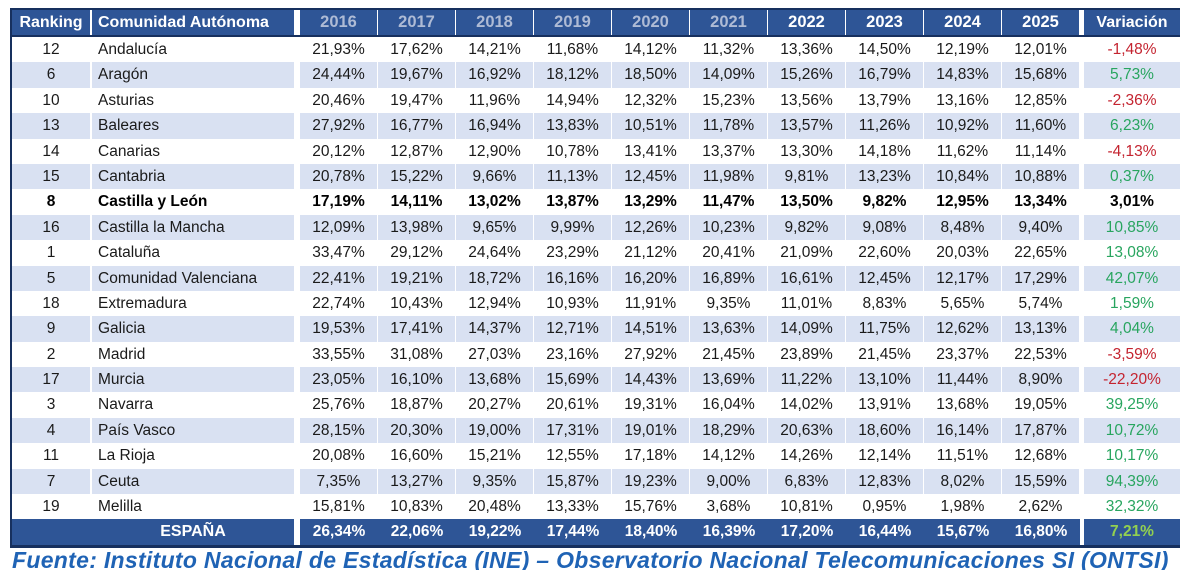 The image size is (1186, 570). Describe the element at coordinates (650, 253) in the screenshot. I see `cell-value-2020: 21,12%` at that location.